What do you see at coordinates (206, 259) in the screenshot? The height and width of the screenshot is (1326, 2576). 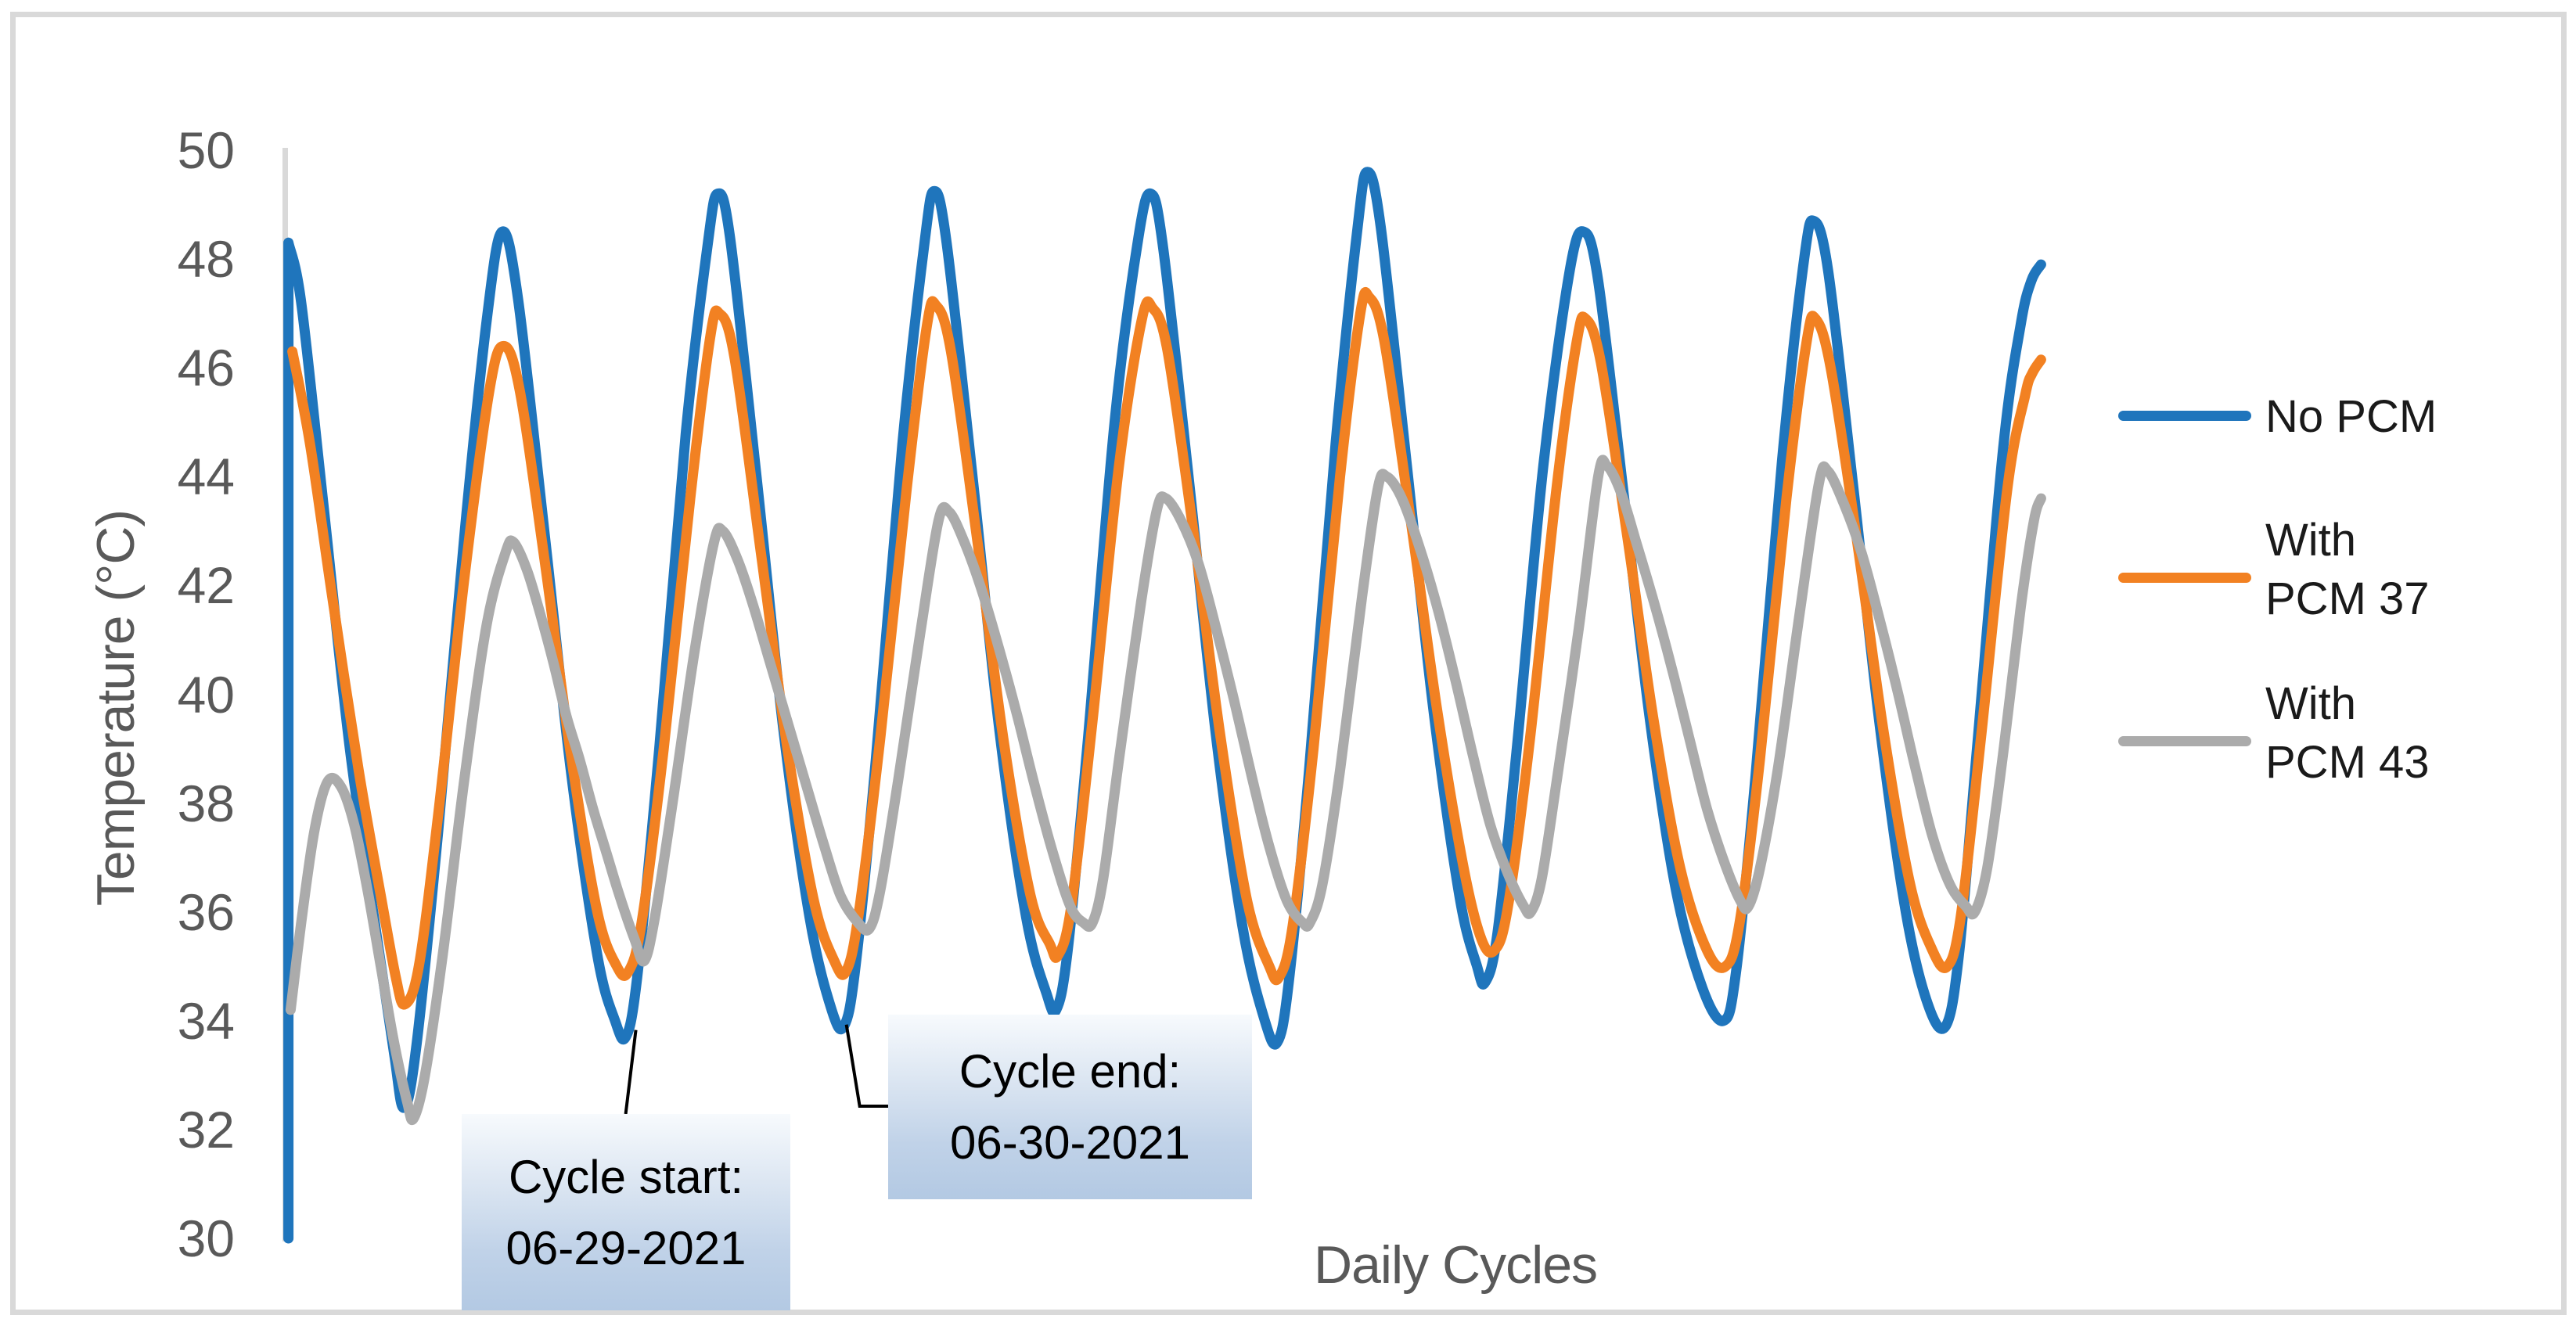 I see `y-tick-label-48: 48` at bounding box center [206, 259].